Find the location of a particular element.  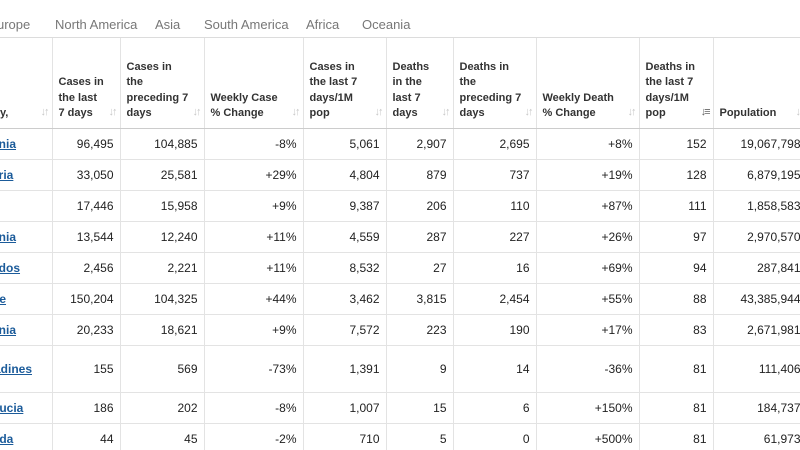

table-cell: 184,737 is located at coordinates (756, 408).